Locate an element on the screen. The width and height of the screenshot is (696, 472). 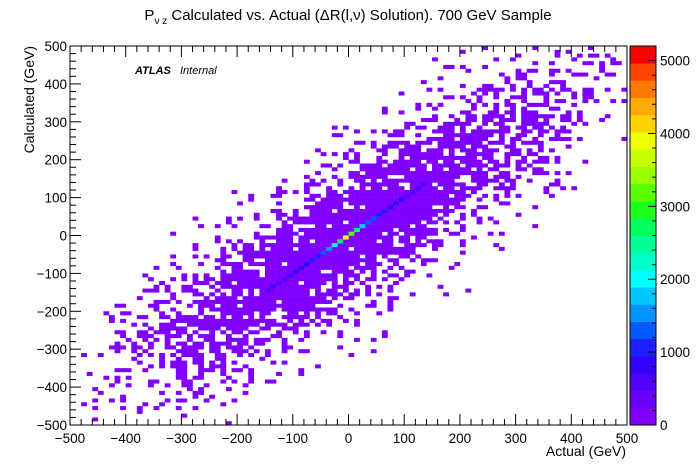
y-tick-label: 0 is located at coordinates (63, 236).